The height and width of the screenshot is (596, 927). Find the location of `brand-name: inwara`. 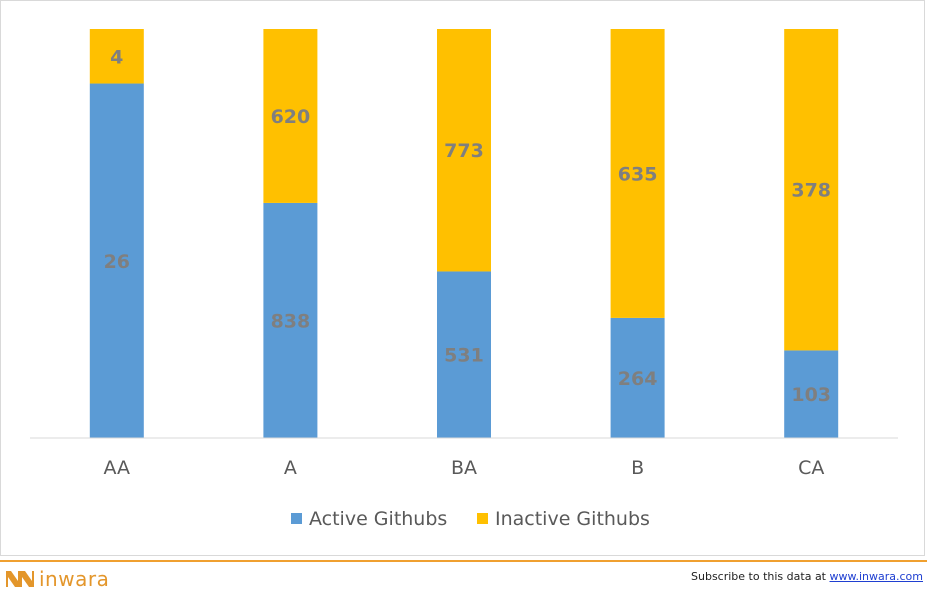

brand-name: inwara is located at coordinates (74, 579).